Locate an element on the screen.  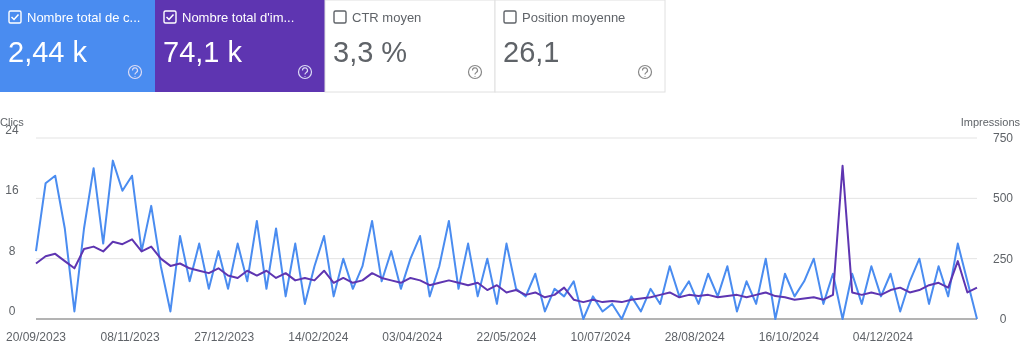
y-tick-label: 16 is located at coordinates (12, 190).